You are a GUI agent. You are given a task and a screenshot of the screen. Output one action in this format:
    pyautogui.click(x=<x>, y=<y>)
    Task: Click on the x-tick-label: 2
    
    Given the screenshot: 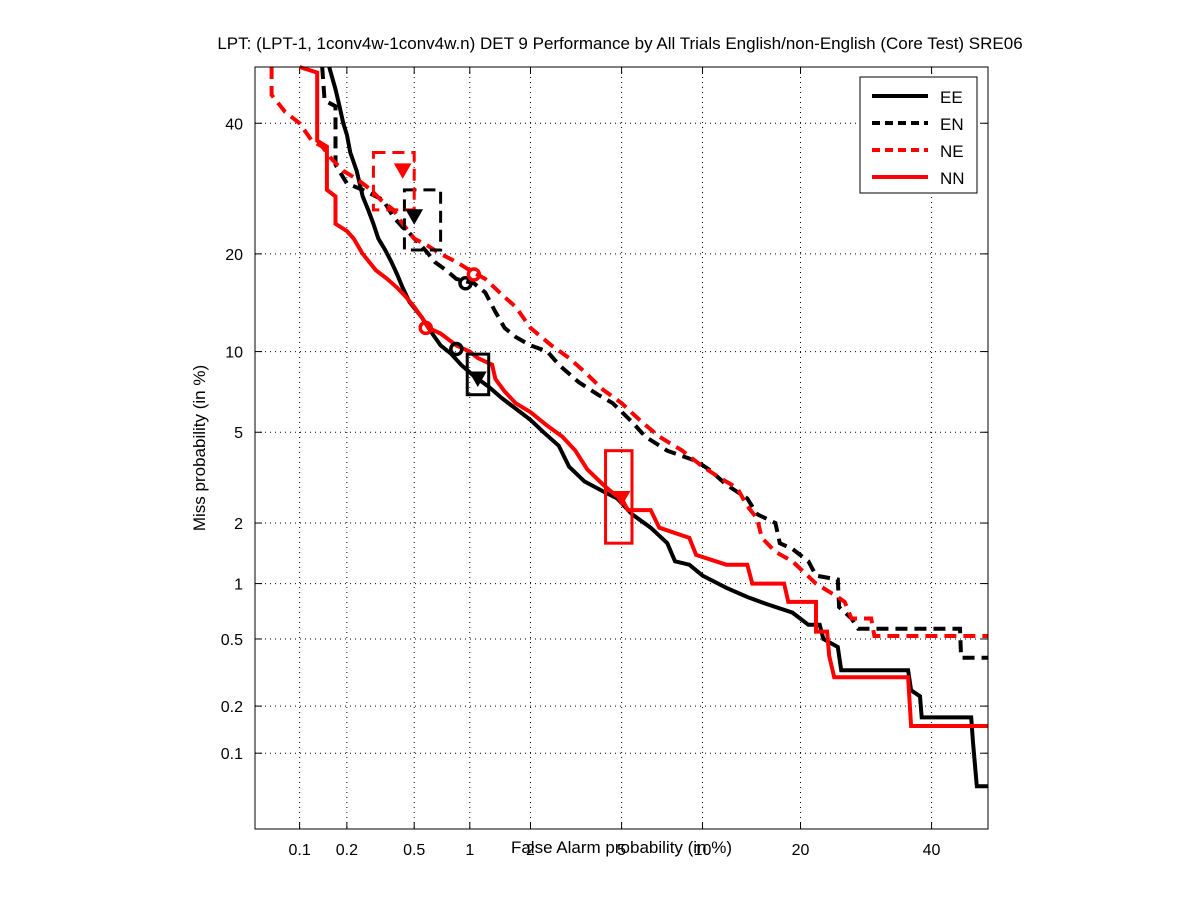 What is the action you would take?
    pyautogui.click(x=530, y=850)
    